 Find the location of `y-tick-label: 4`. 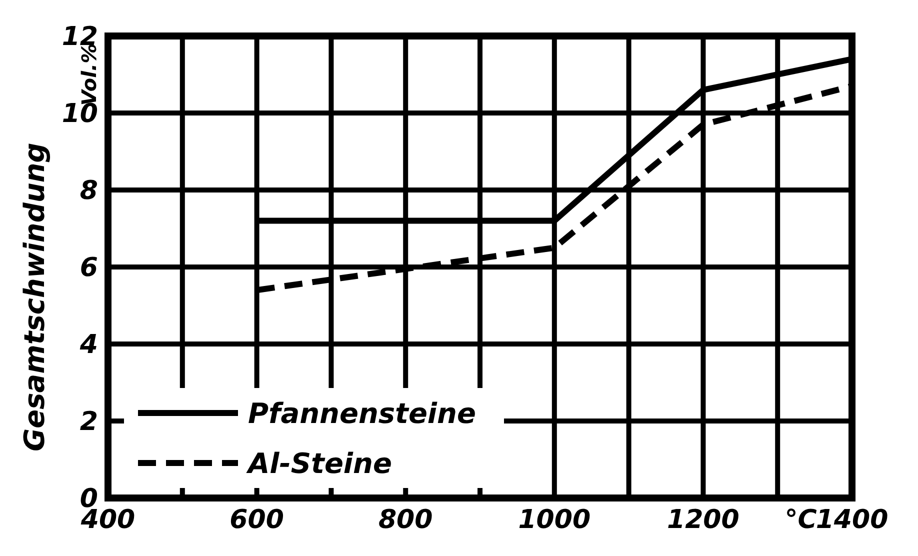

y-tick-label: 4 is located at coordinates (88, 345).